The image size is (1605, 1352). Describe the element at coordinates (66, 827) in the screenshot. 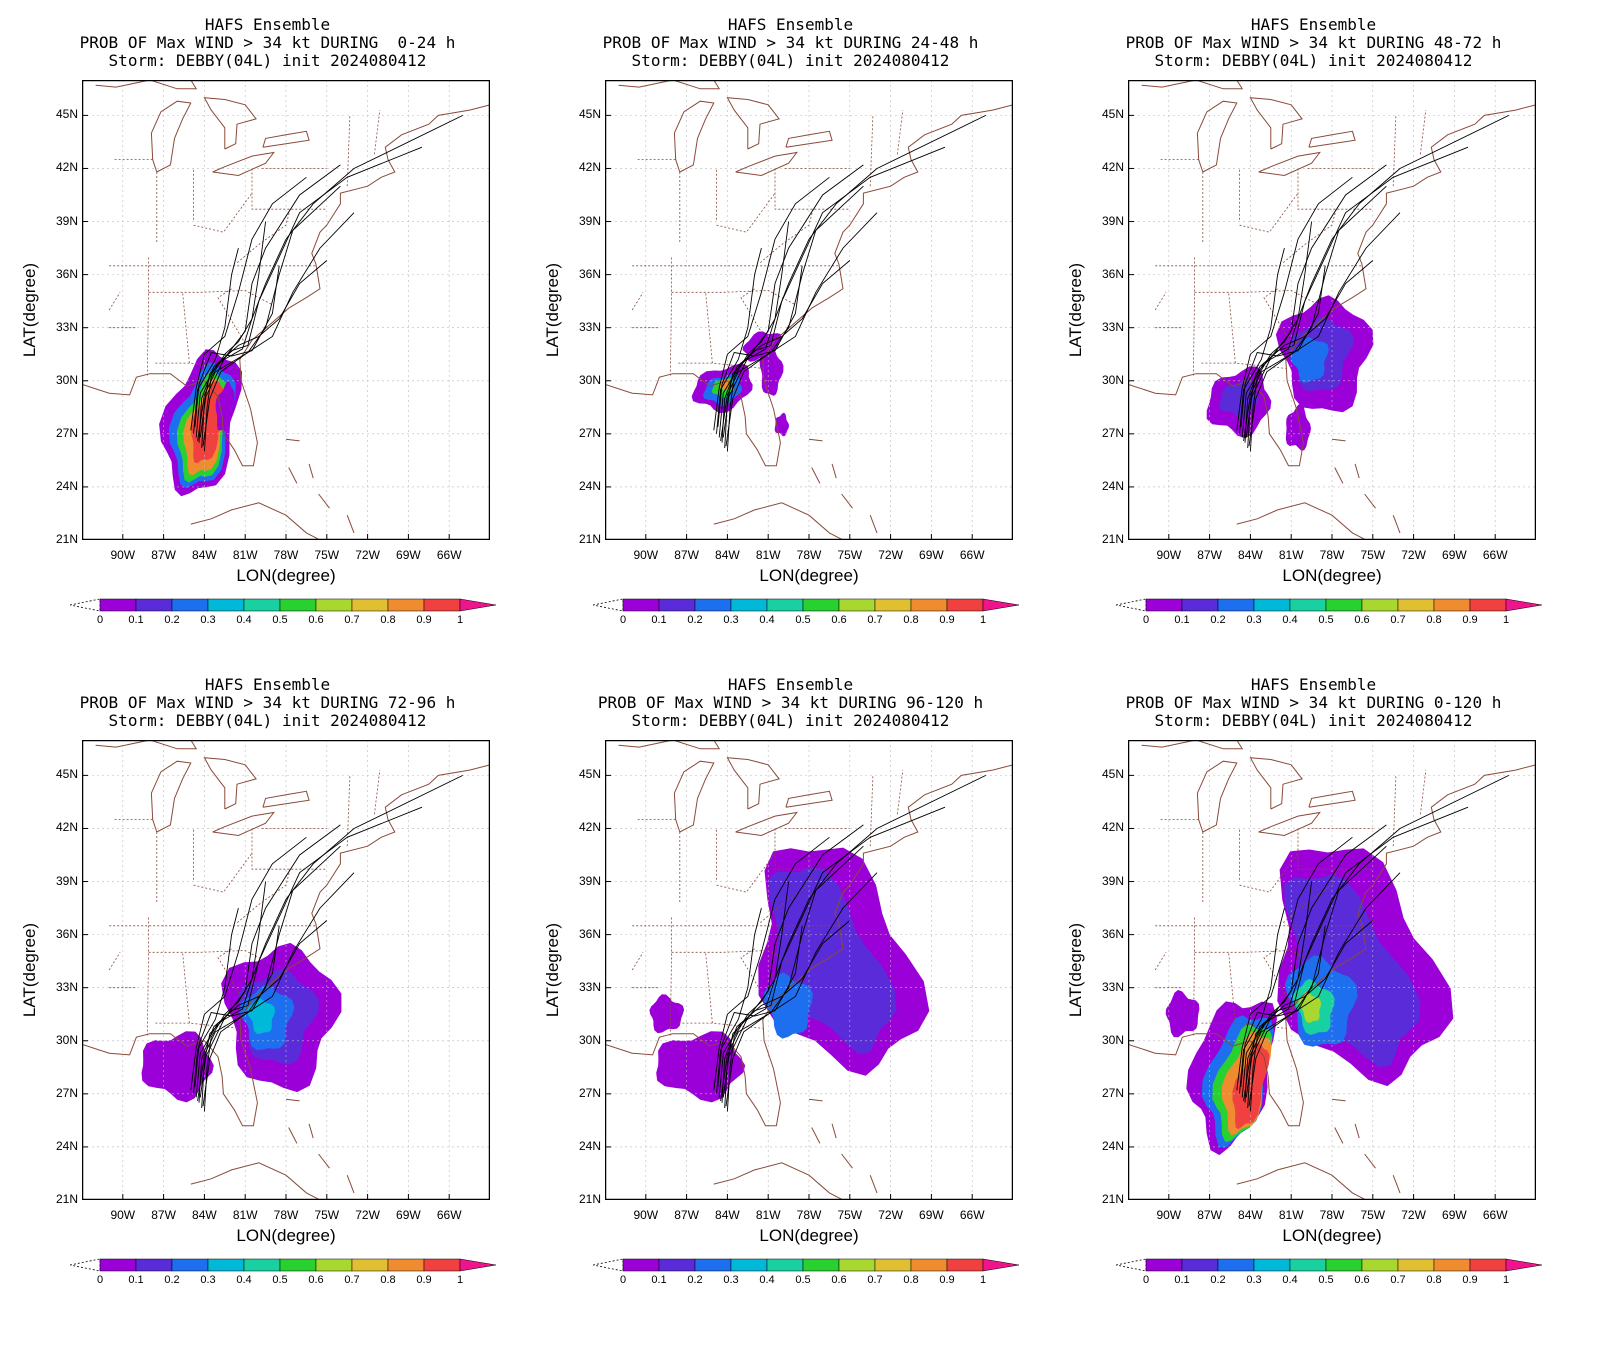

I see `y-tick-label: 42N` at that location.